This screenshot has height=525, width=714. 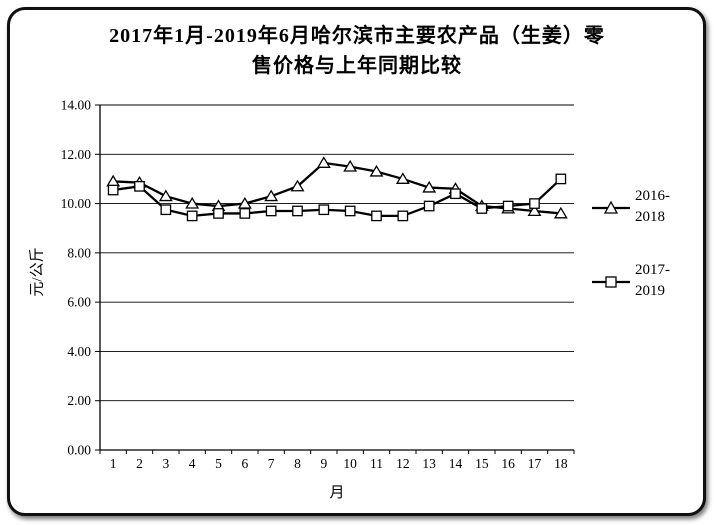 What do you see at coordinates (631, 281) in the screenshot?
I see `legend-item-2017-2019: 2017- 2019` at bounding box center [631, 281].